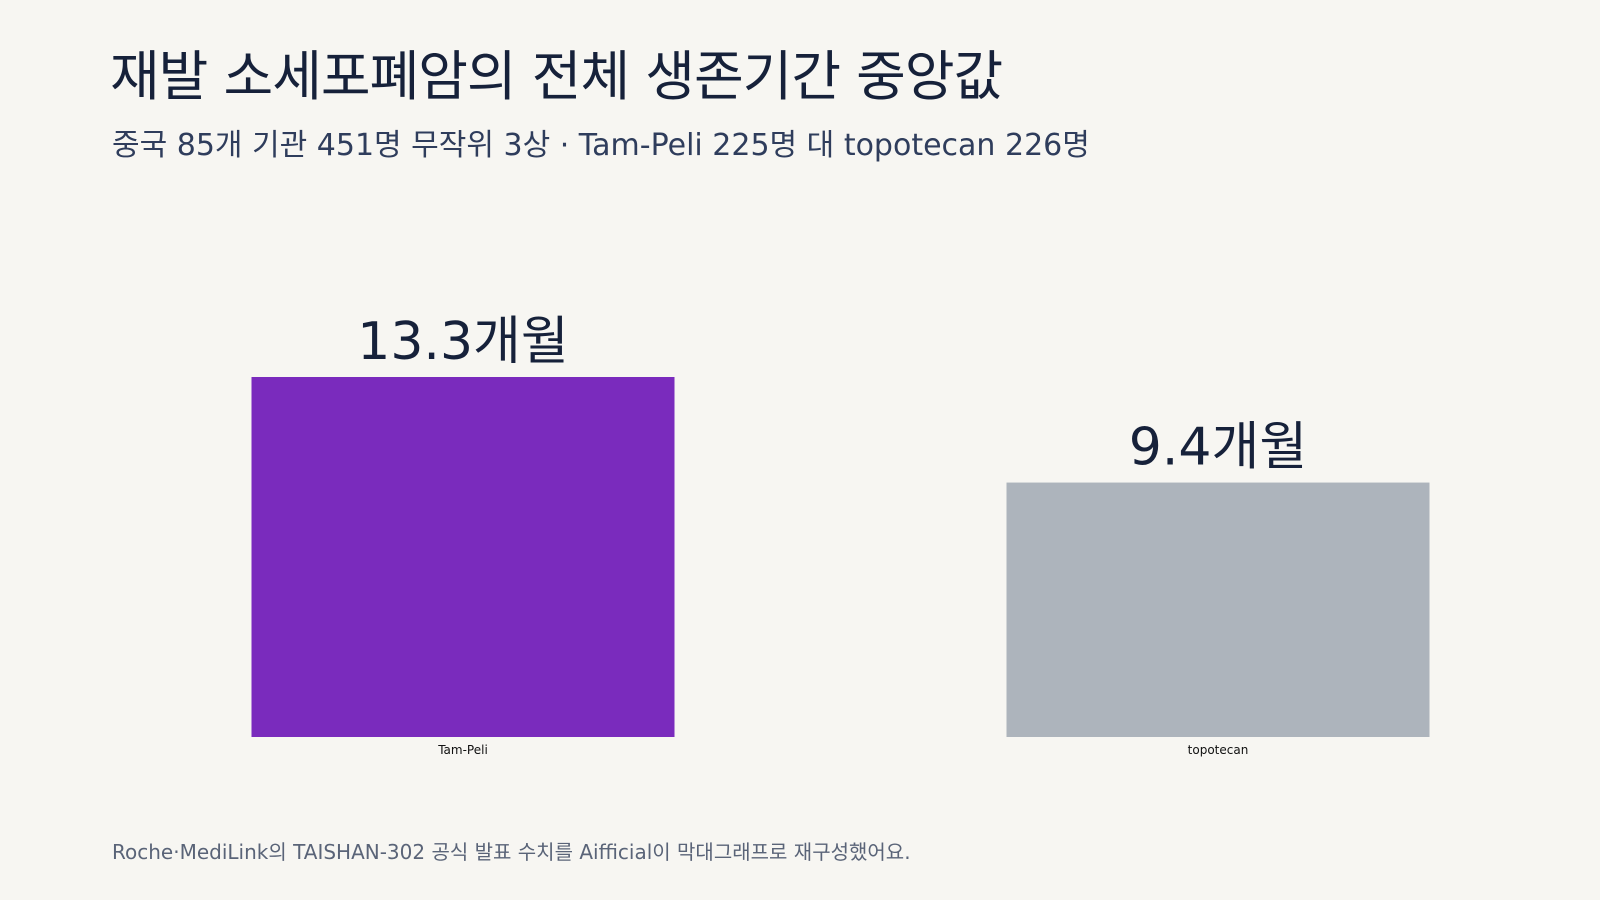 The height and width of the screenshot is (900, 1600). Describe the element at coordinates (1218, 750) in the screenshot. I see `x-tick-label: topotecan` at that location.